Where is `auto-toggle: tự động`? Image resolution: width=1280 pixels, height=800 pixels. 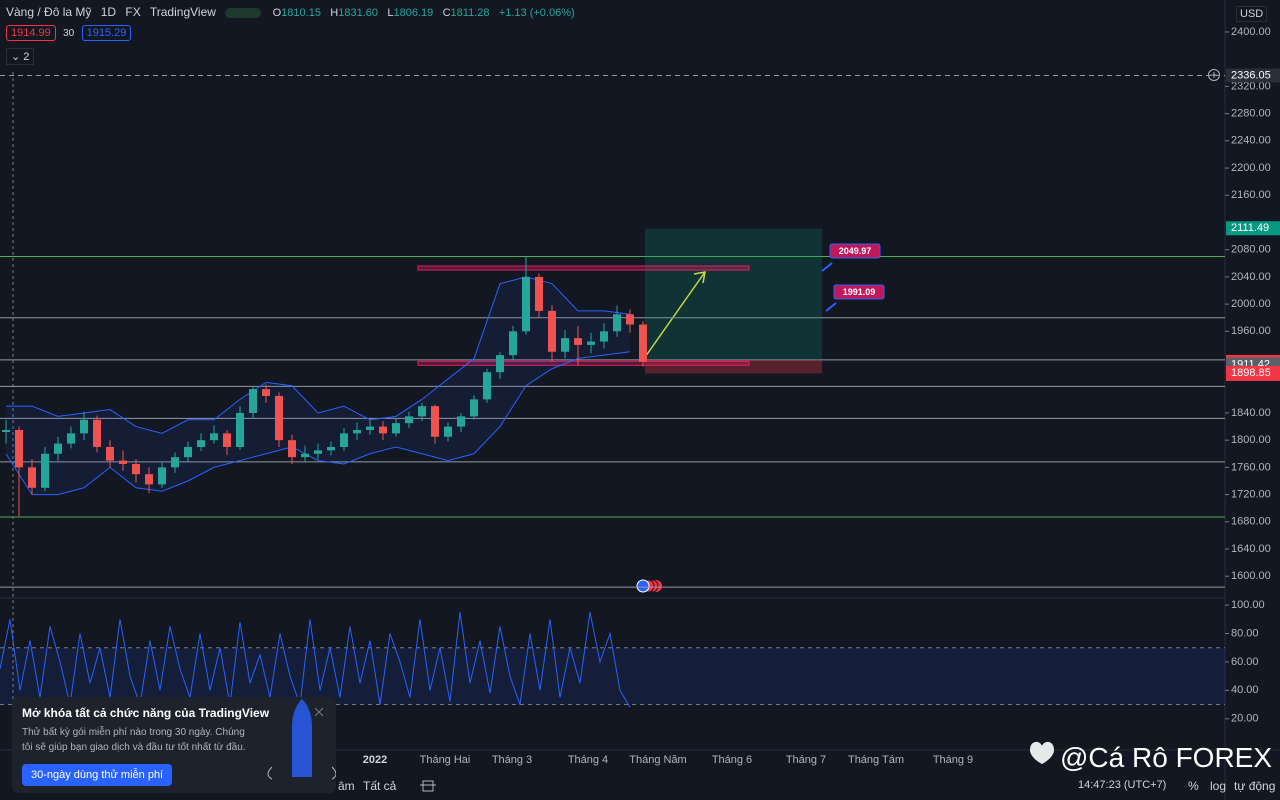
auto-toggle: tự động is located at coordinates (1255, 786).